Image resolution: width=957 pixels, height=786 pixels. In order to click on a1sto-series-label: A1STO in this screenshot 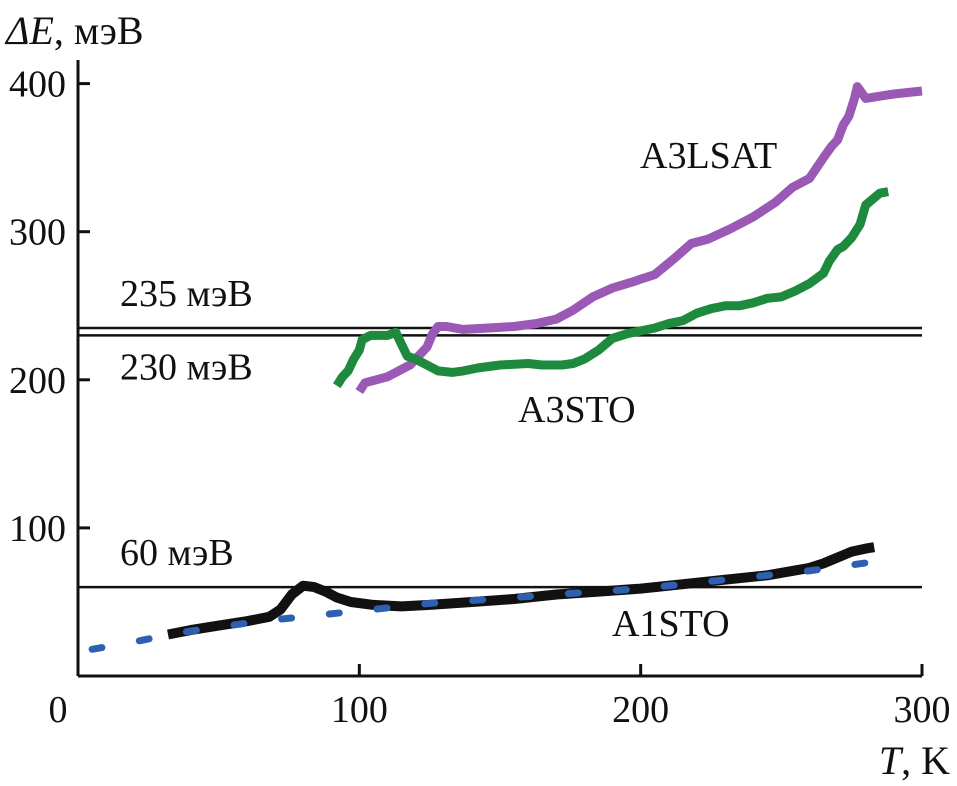, I will do `click(671, 624)`.